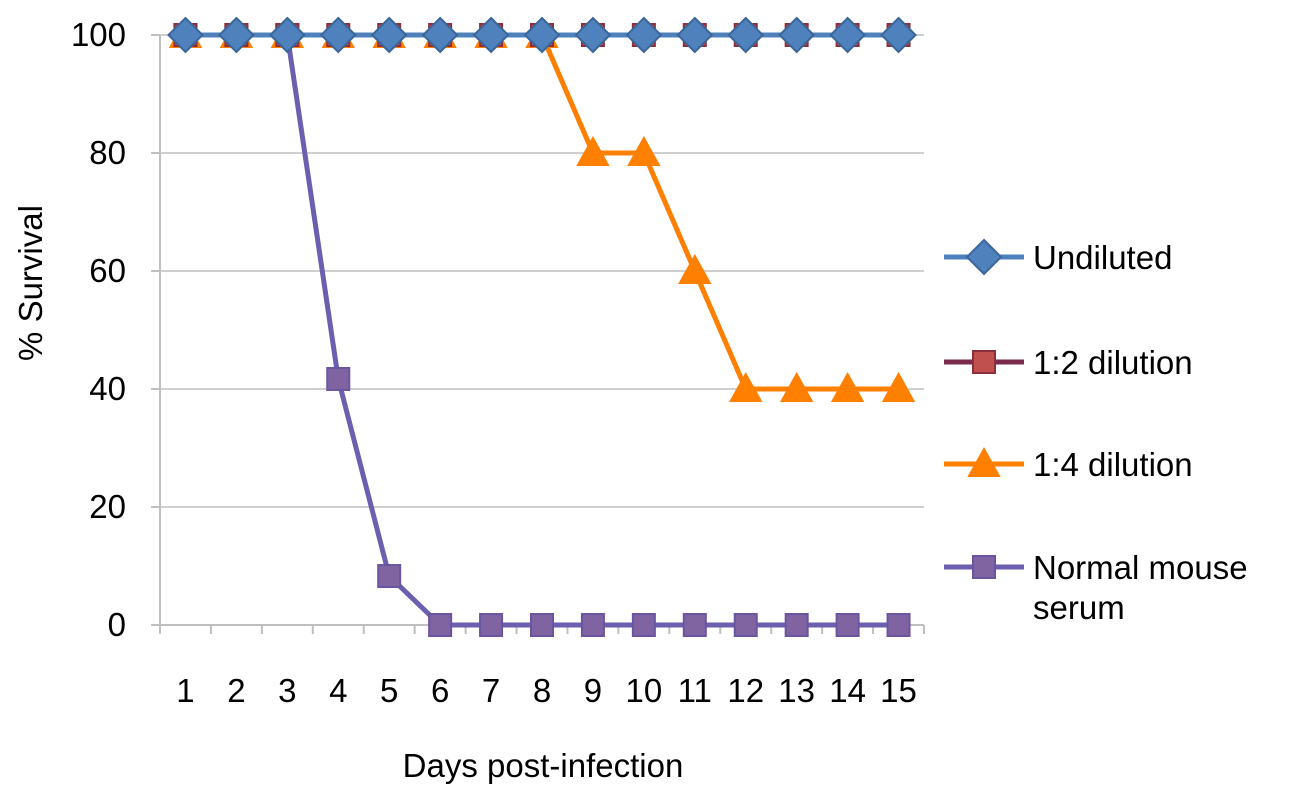  What do you see at coordinates (30, 283) in the screenshot?
I see `y-axis-title: % Survival` at bounding box center [30, 283].